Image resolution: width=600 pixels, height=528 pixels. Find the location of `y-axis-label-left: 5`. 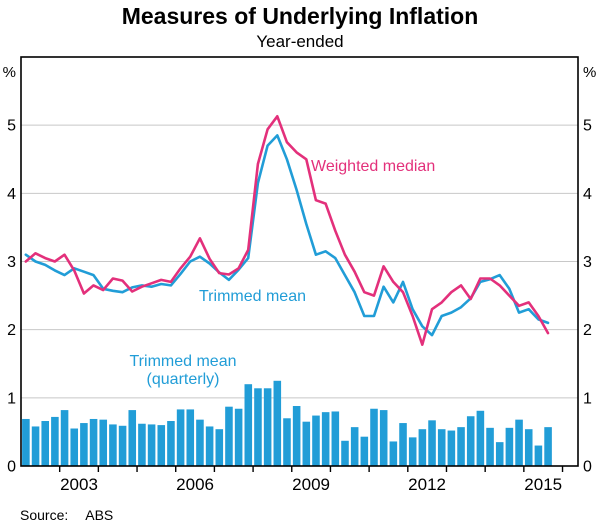

y-axis-label-left: 5 is located at coordinates (11, 126).